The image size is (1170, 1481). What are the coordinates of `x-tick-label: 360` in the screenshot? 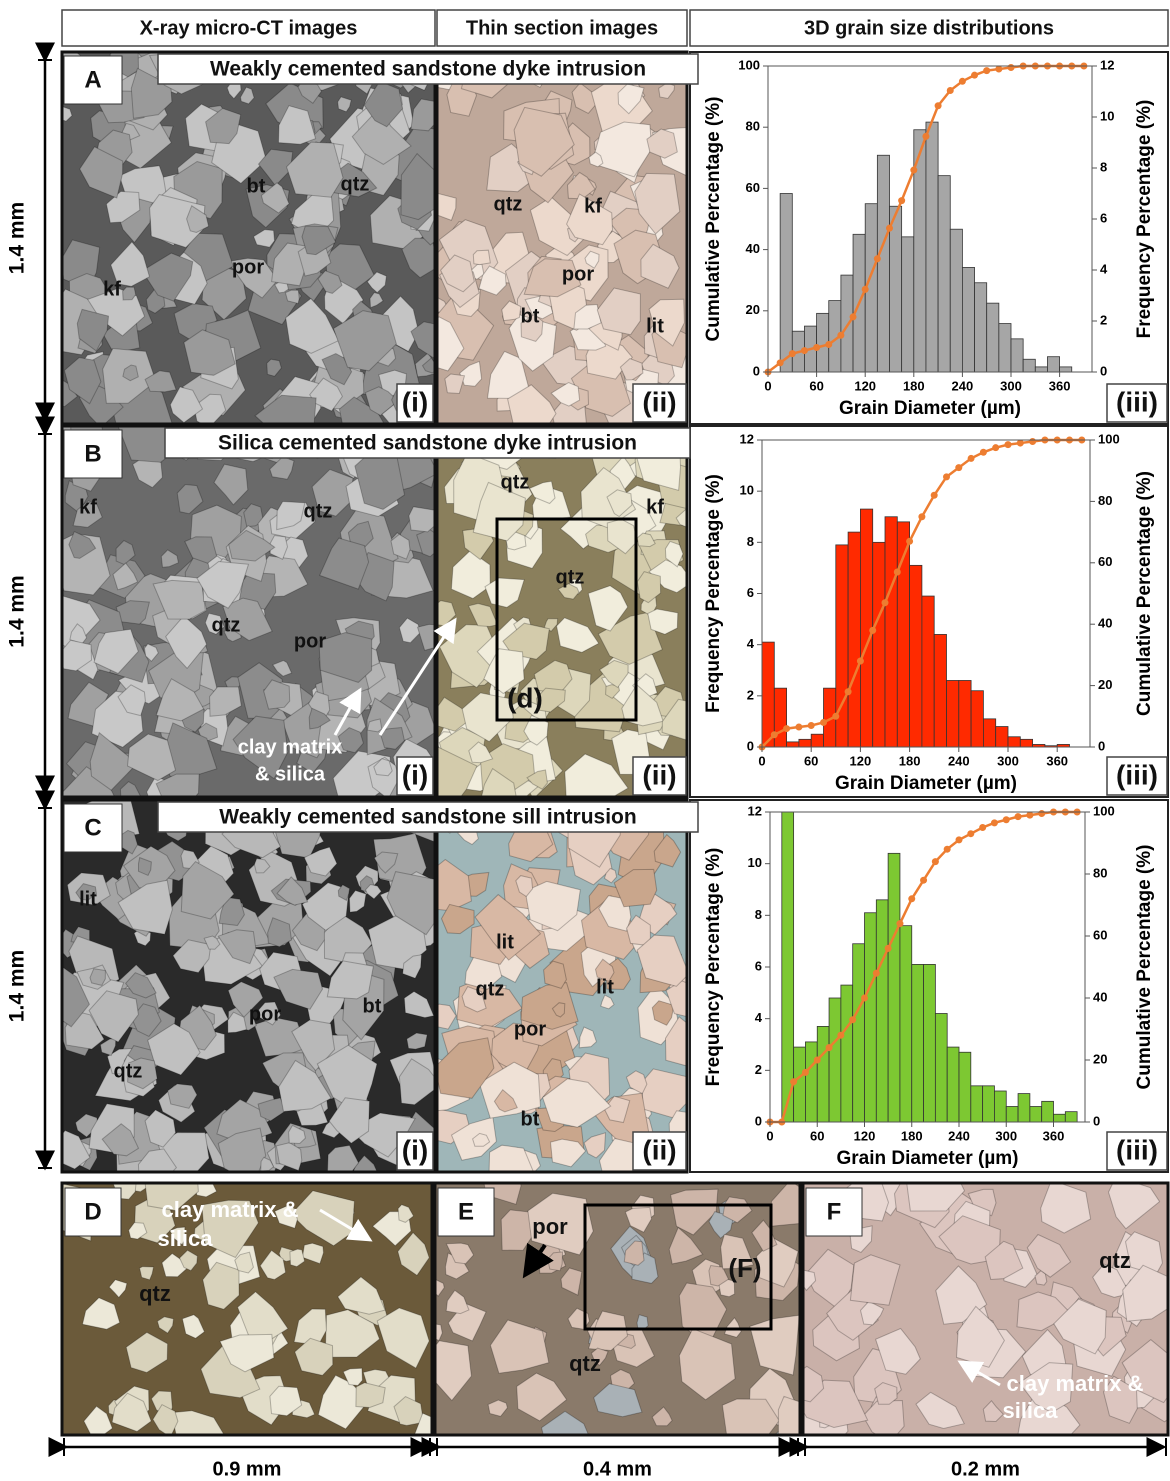 It's located at (1060, 385).